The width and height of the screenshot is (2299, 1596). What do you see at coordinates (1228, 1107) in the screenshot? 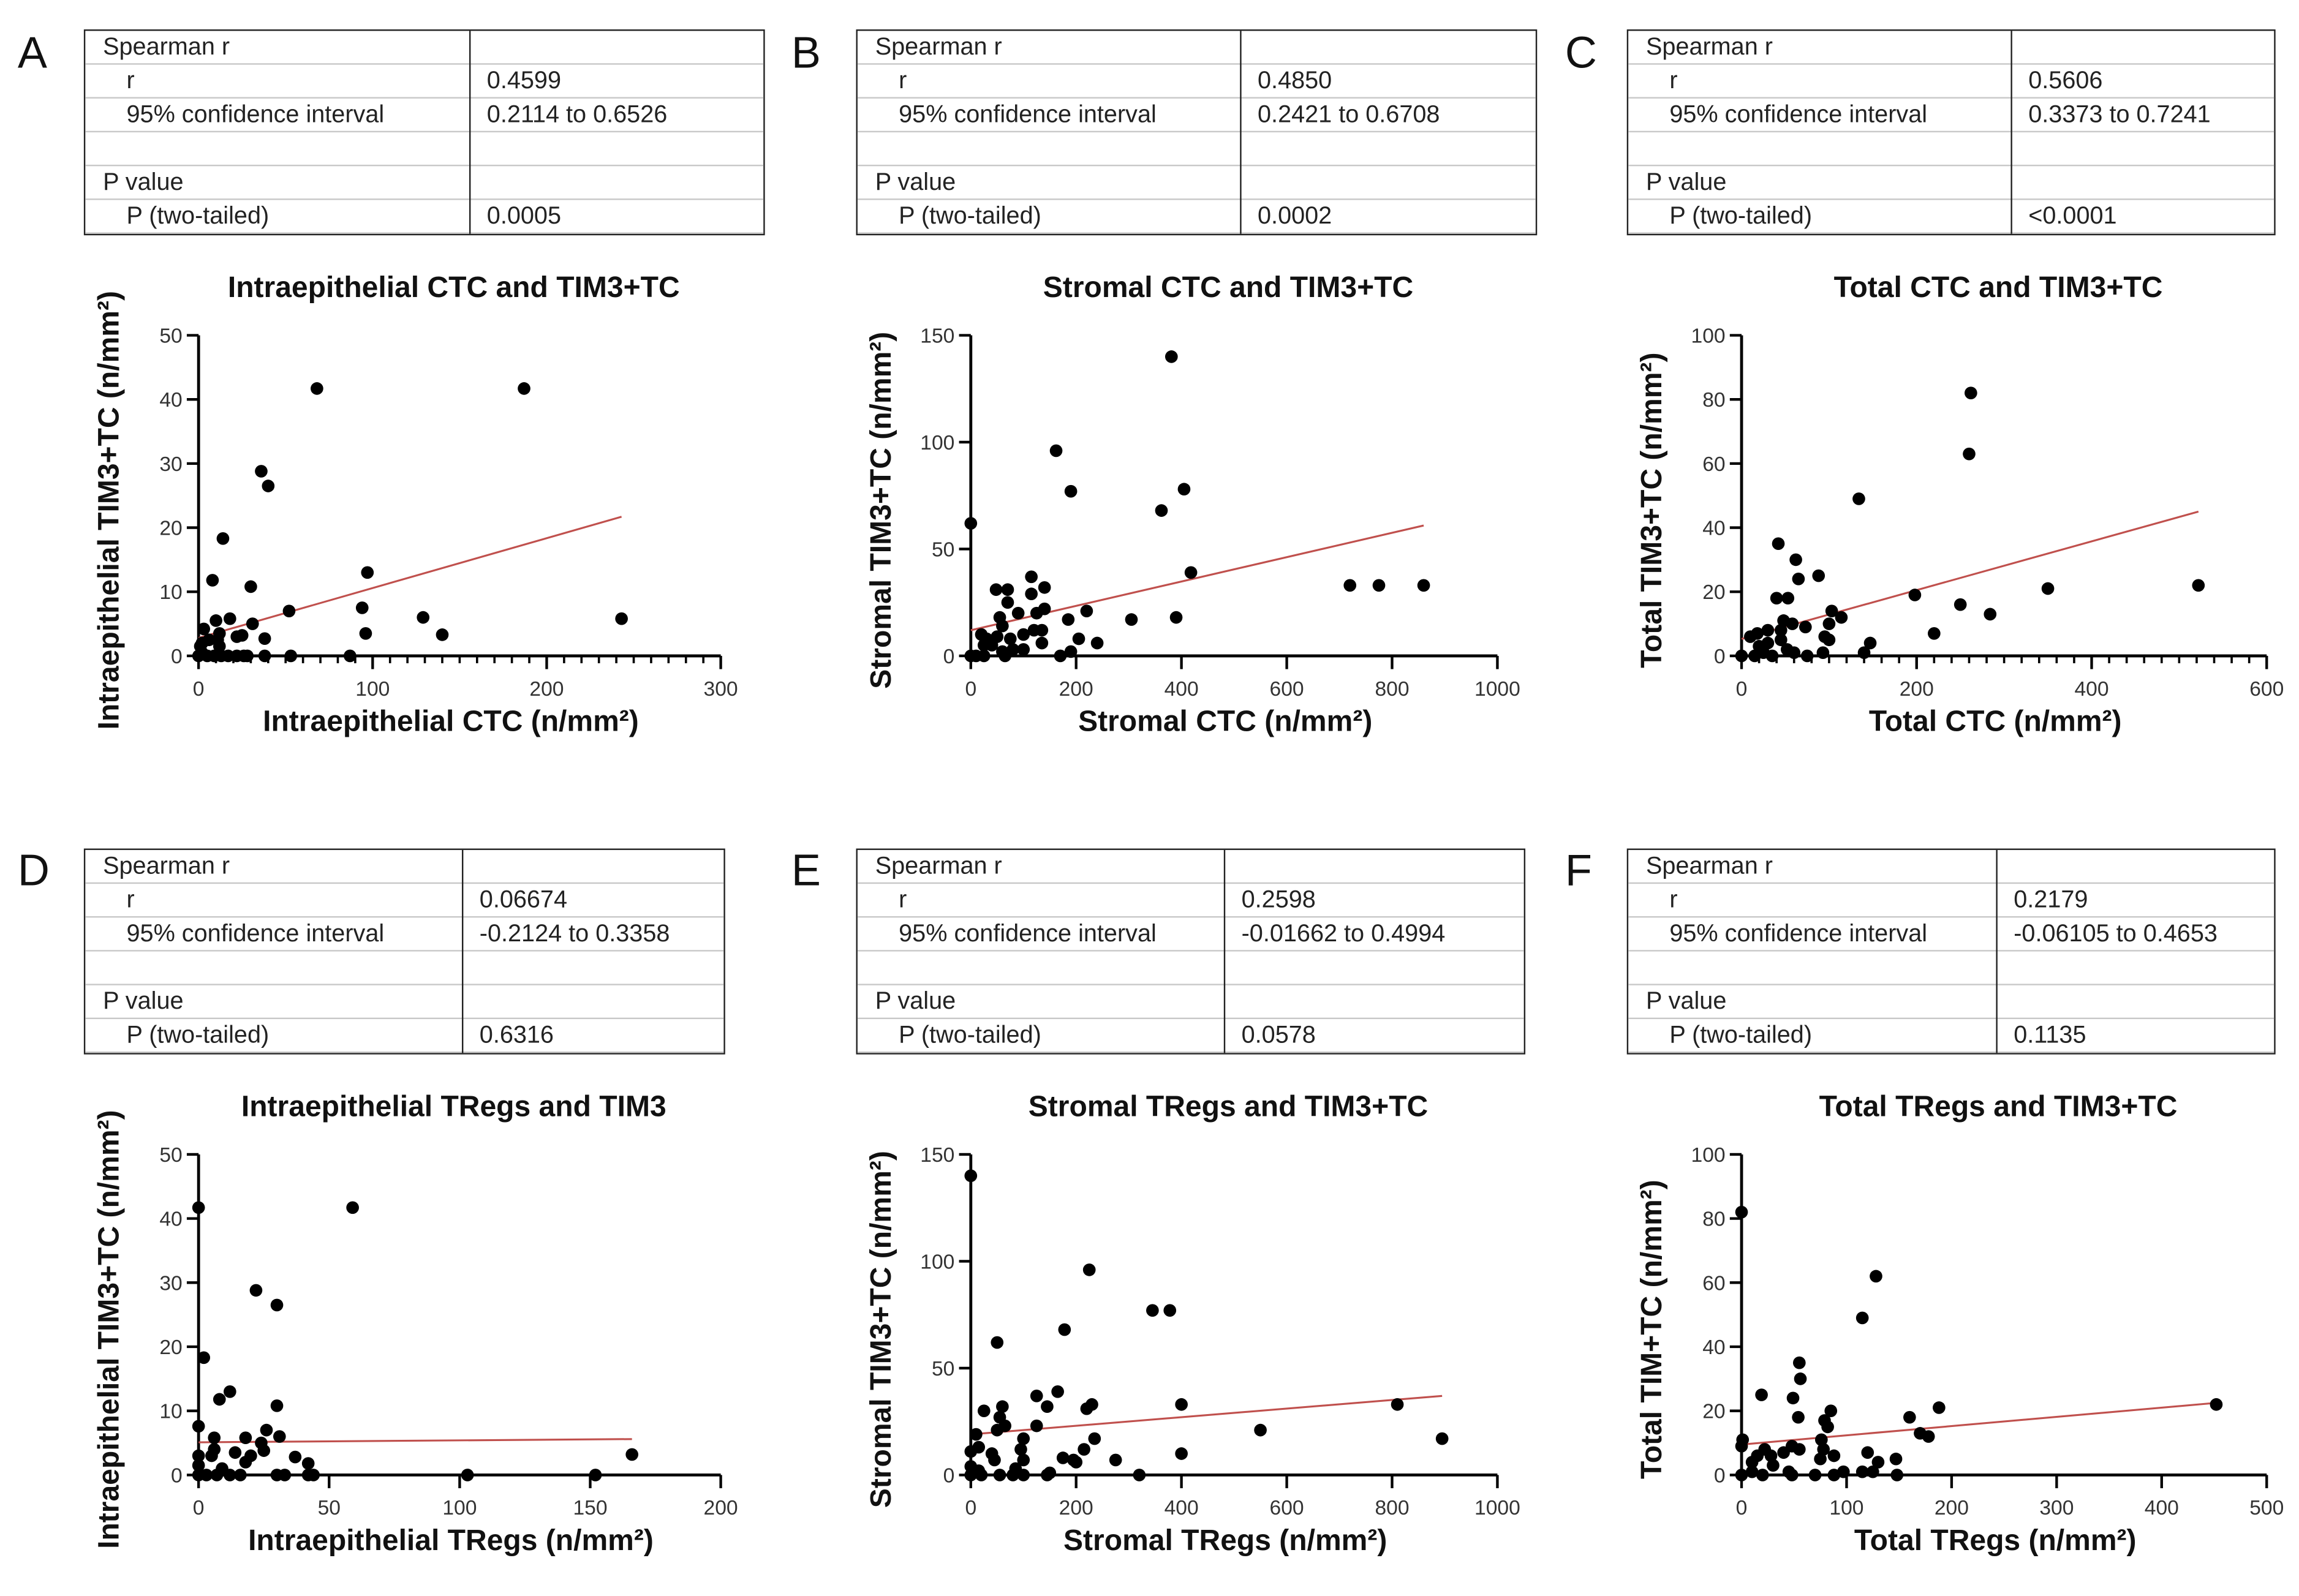
I see `chart-title: Stromal TRegs and TIM3+TC` at bounding box center [1228, 1107].